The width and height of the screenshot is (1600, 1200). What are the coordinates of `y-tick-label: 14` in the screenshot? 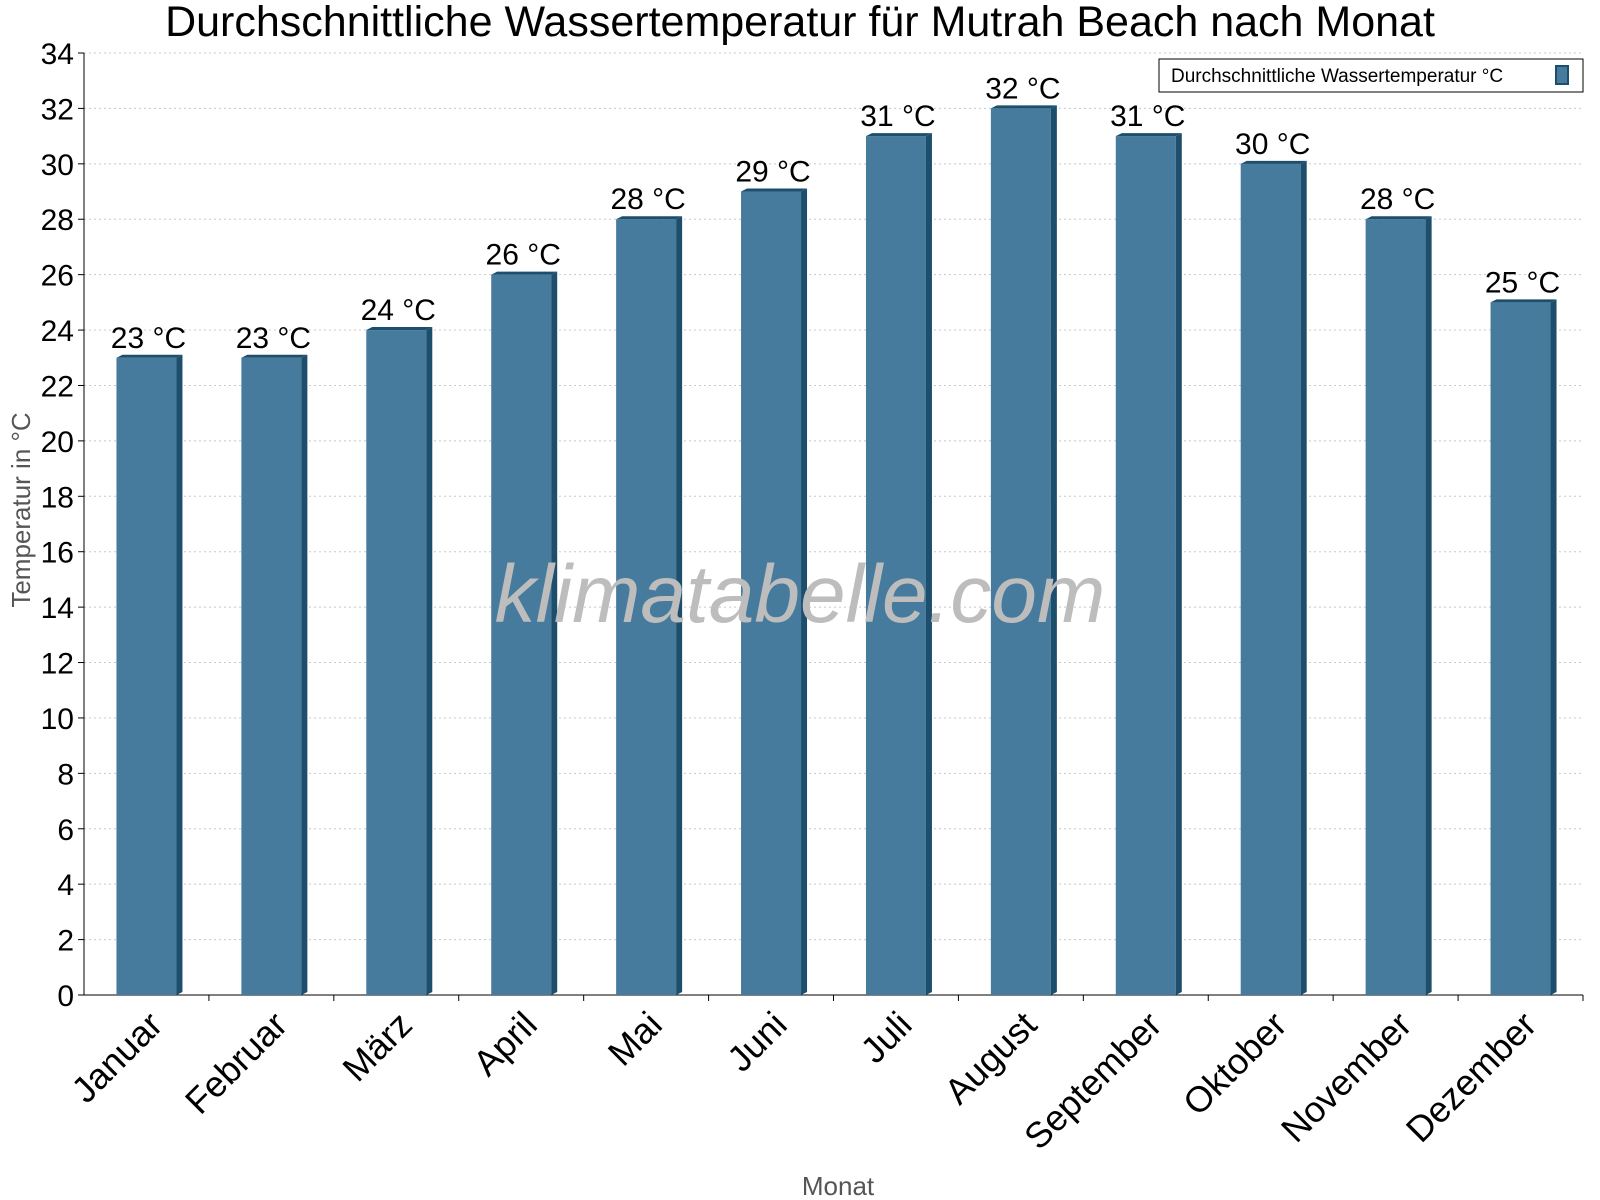 It's located at (57, 608).